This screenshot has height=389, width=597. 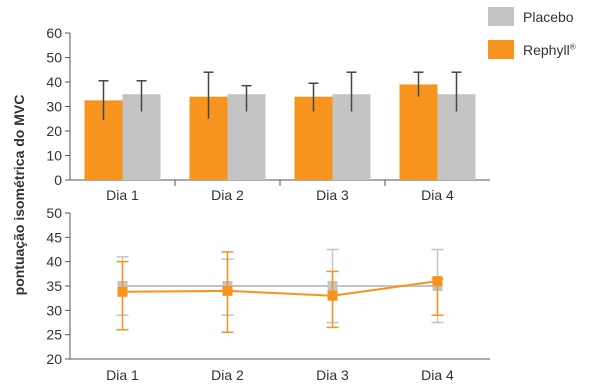 I want to click on y-axis-label: pontuação isométrica do MVC, so click(x=19, y=195).